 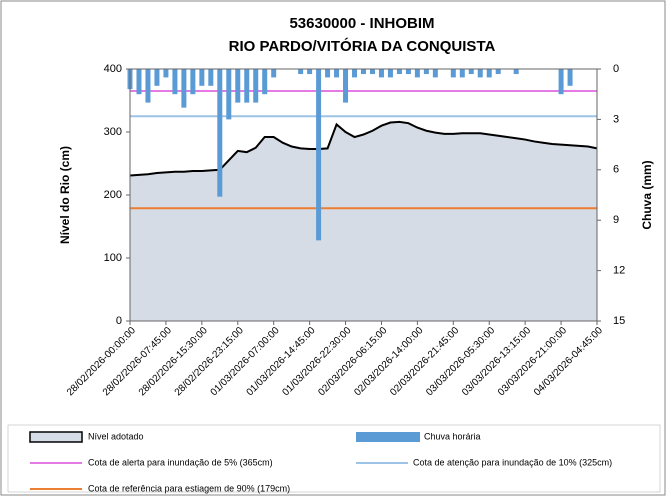 What do you see at coordinates (361, 23) in the screenshot?
I see `chart-title: 53630000 - INHOBIM` at bounding box center [361, 23].